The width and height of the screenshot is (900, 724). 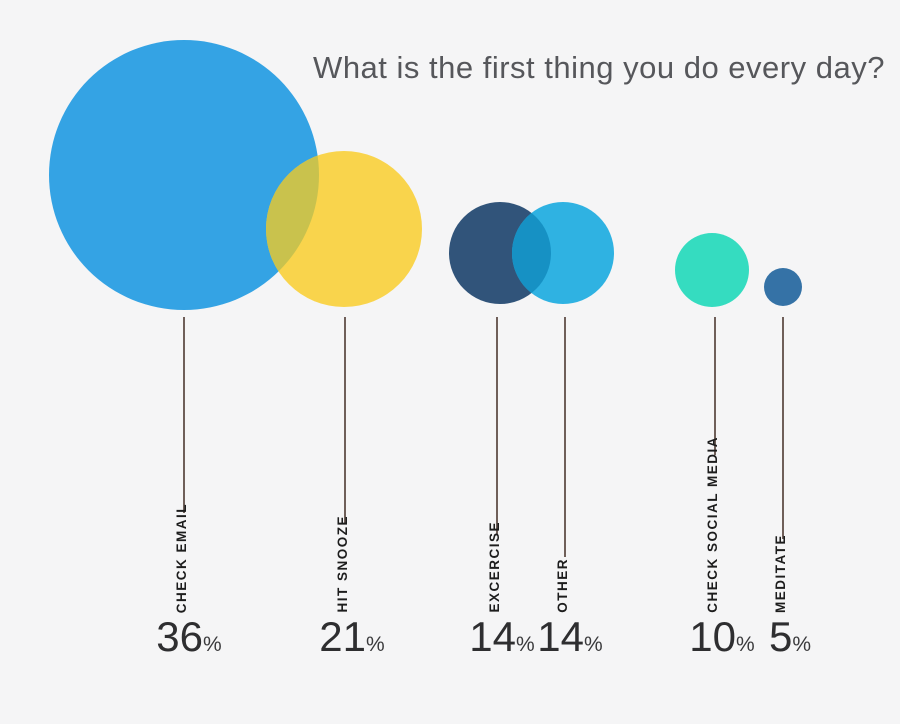 I want to click on bubble-overlap-excercise-other, so click(x=531, y=253).